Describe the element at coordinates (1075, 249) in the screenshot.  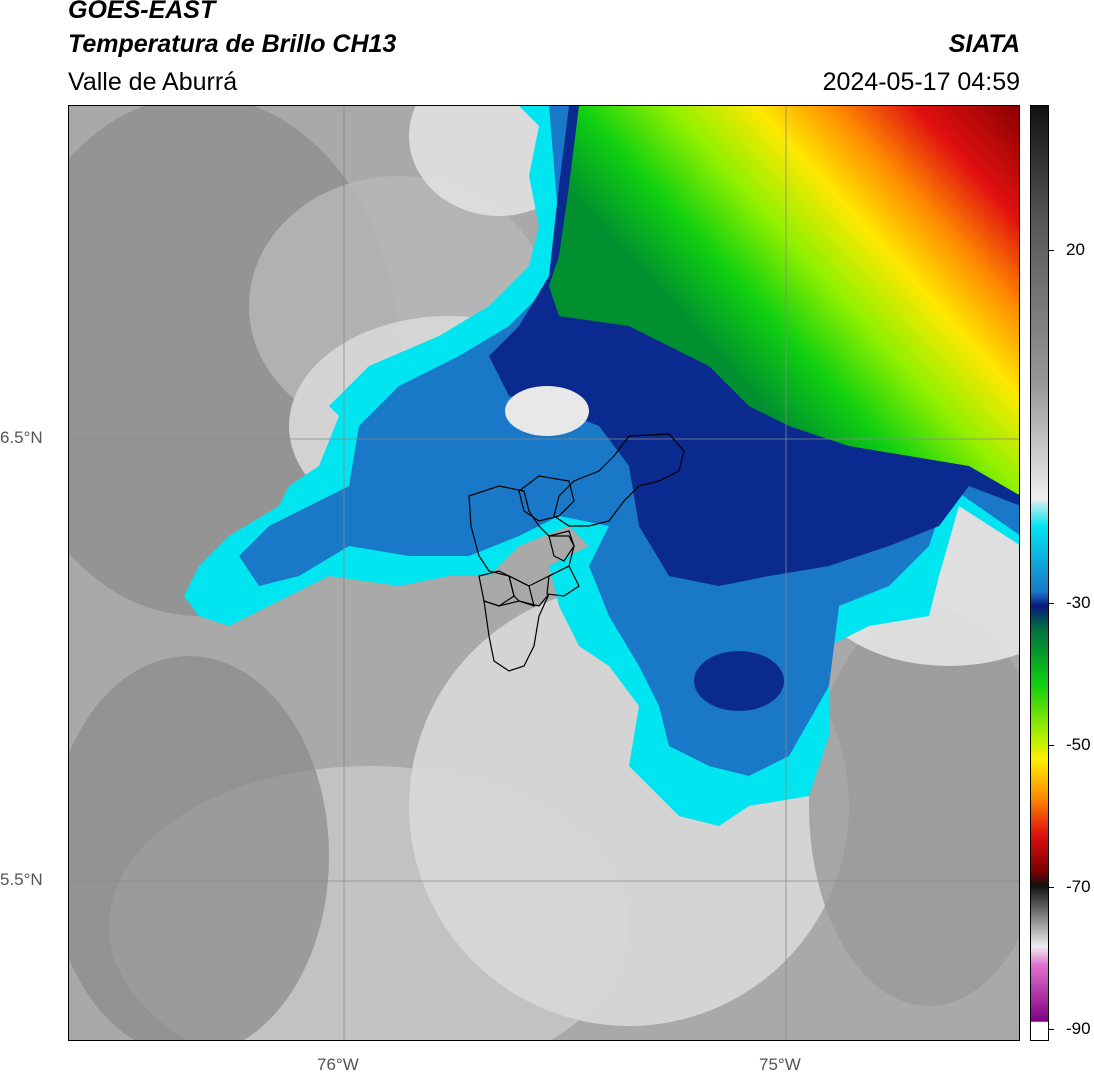
I see `colorbar-label: 20` at that location.